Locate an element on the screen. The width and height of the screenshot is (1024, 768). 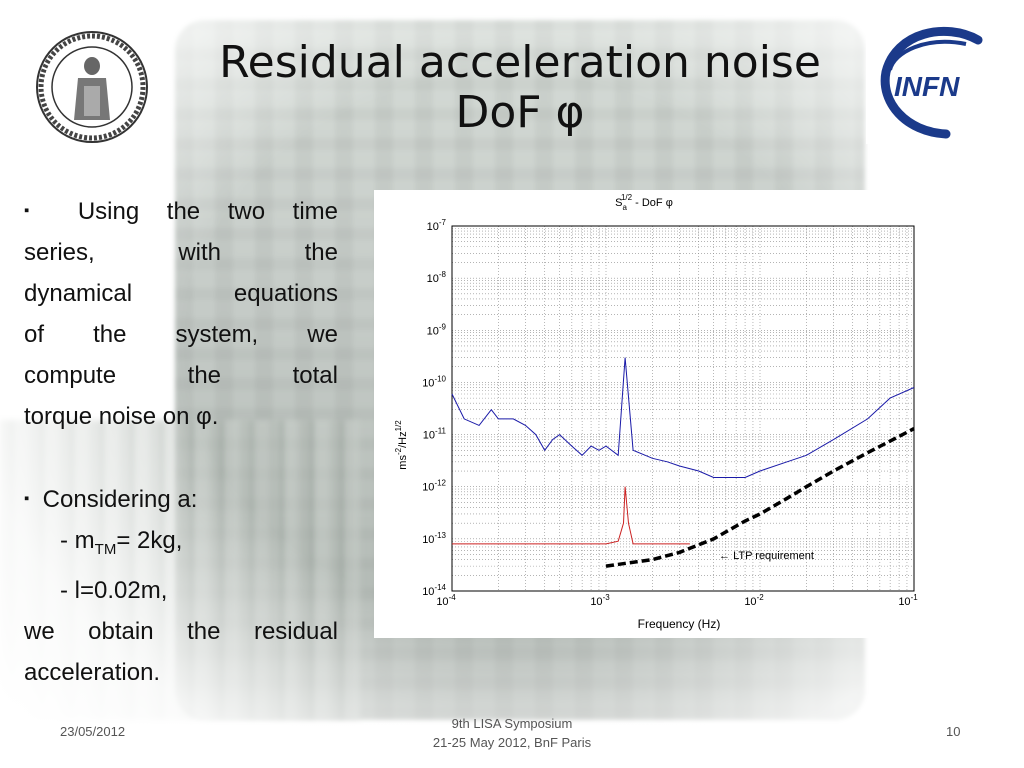
bullet1-line: ▪ Using the two time is located at coordinates (181, 211).